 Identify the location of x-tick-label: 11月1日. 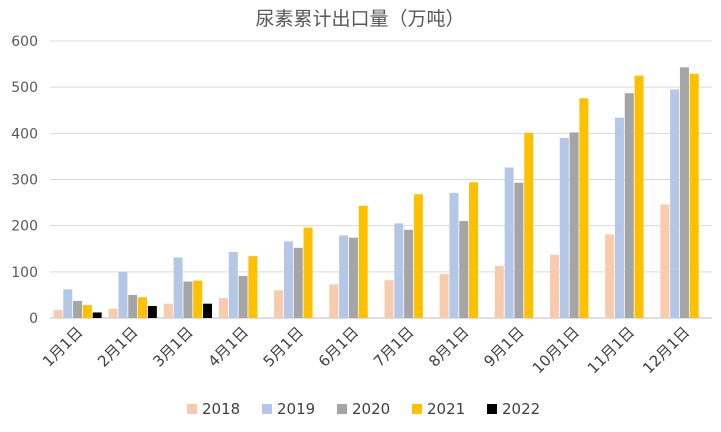
(611, 350).